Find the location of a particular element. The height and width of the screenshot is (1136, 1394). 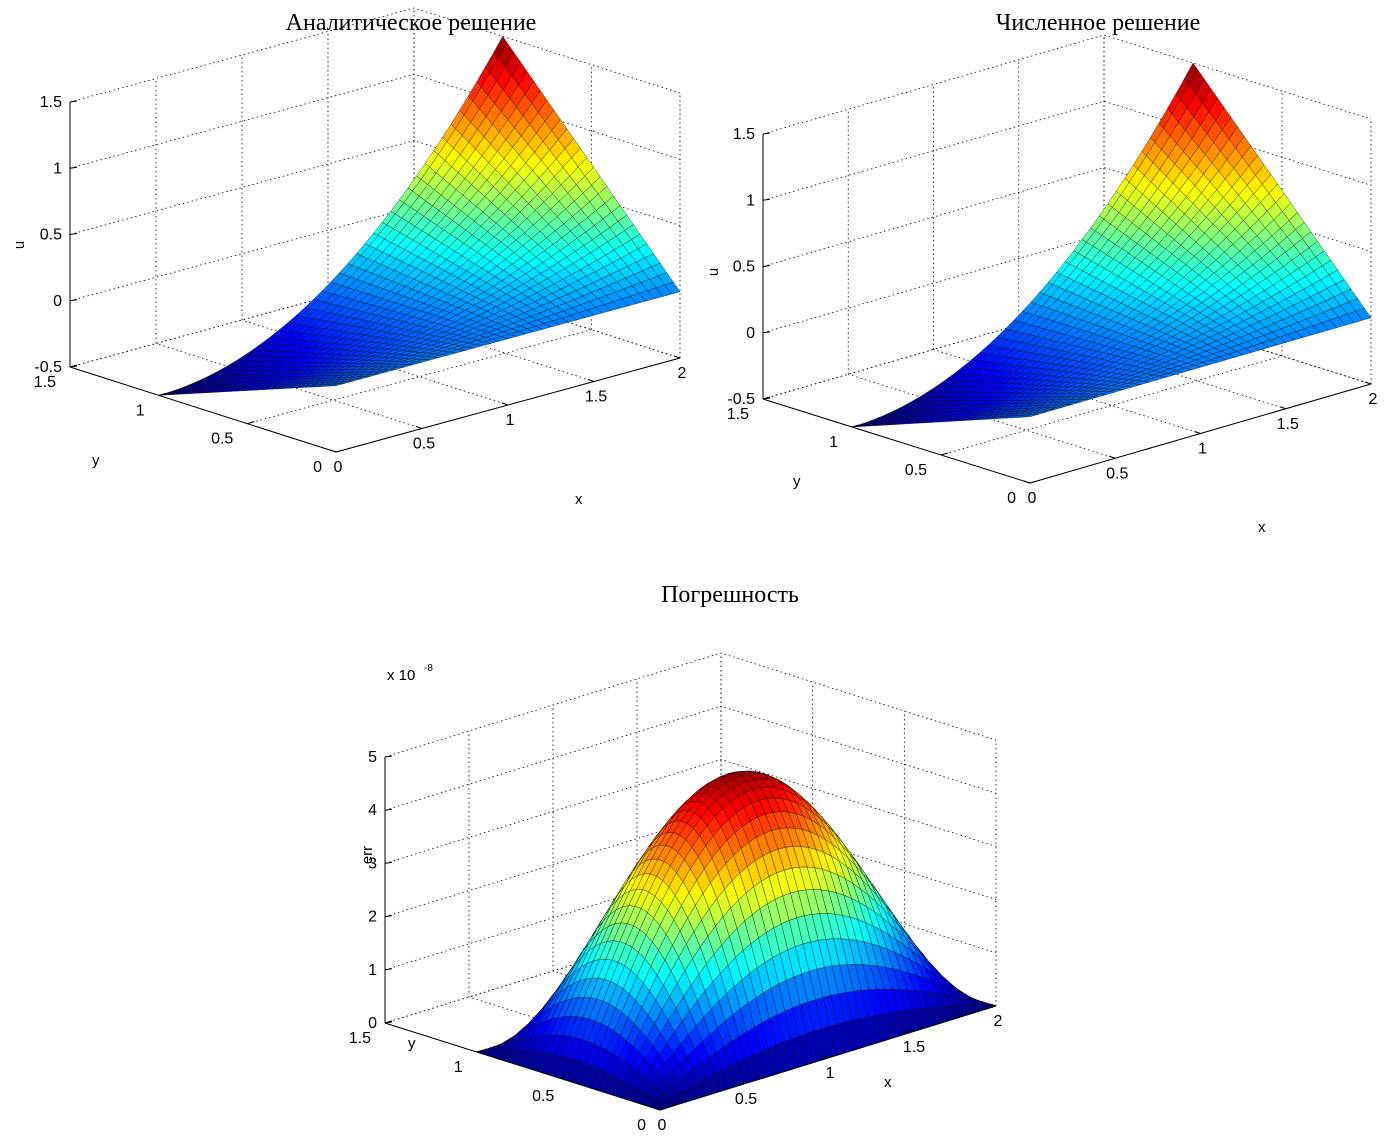

z-tick-label: 3 is located at coordinates (372, 863).